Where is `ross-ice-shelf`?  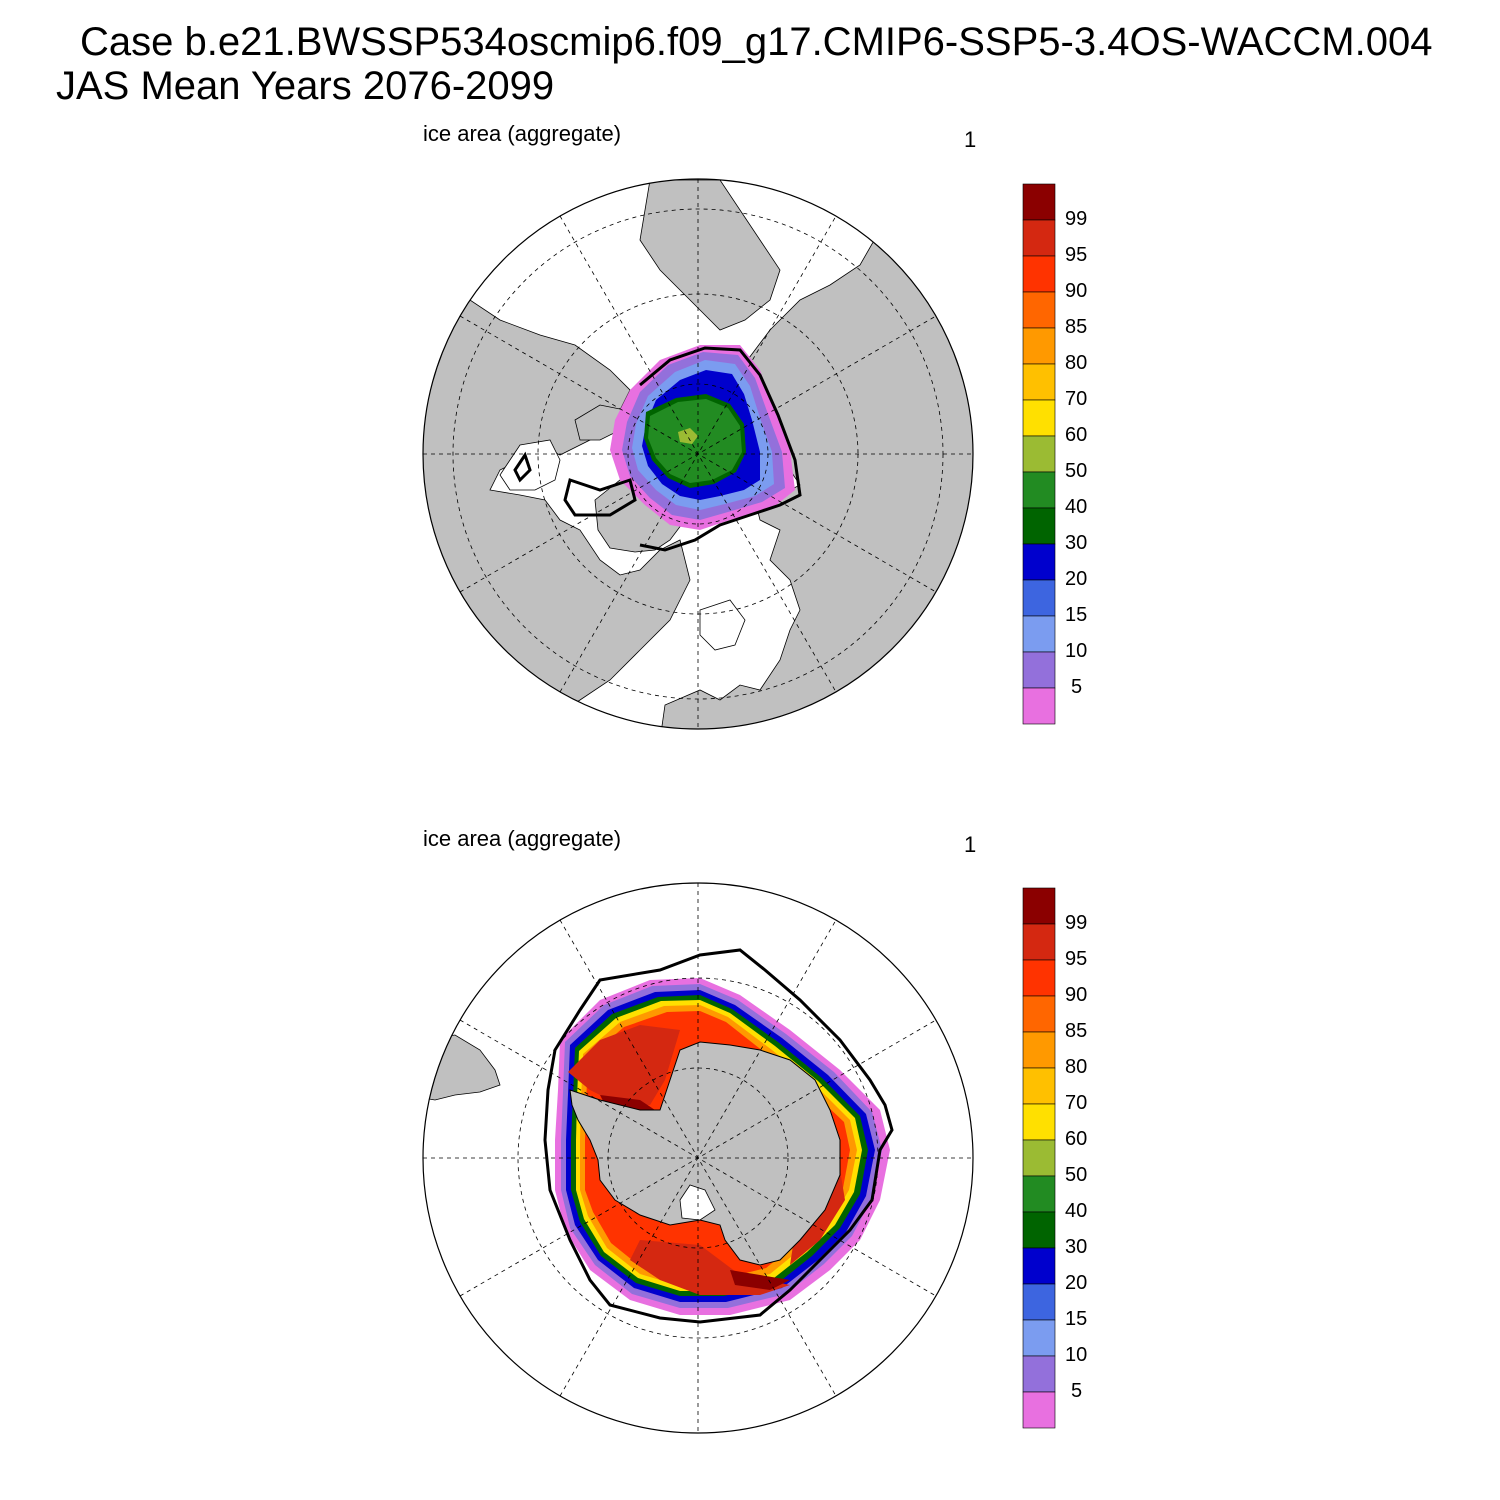 ross-ice-shelf is located at coordinates (697, 1202).